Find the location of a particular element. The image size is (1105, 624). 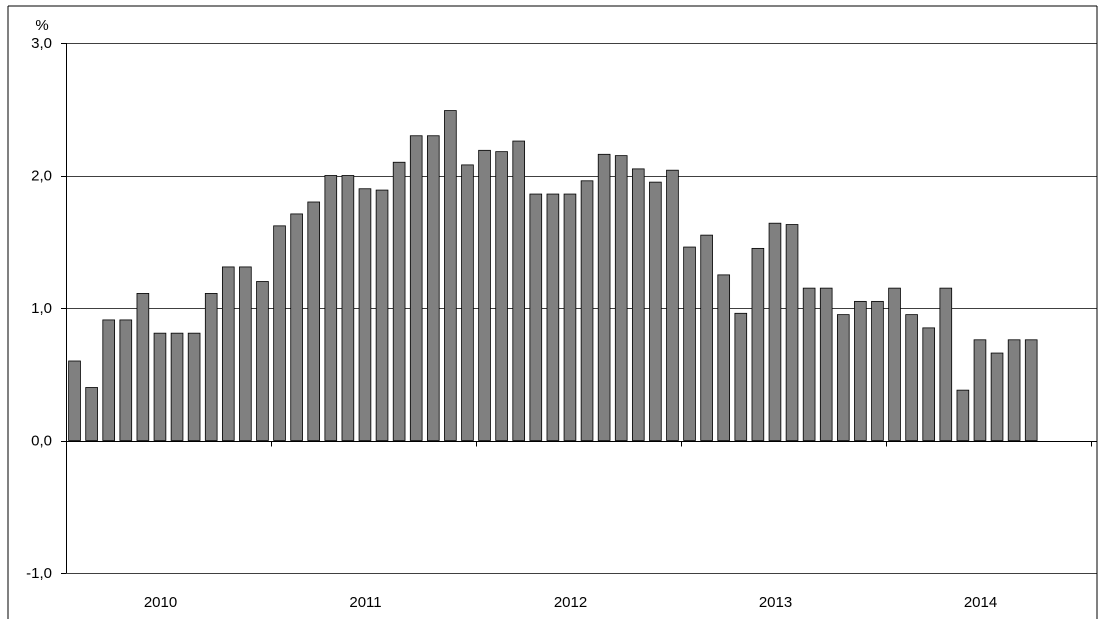

x-tick-label: 2012 is located at coordinates (570, 602).